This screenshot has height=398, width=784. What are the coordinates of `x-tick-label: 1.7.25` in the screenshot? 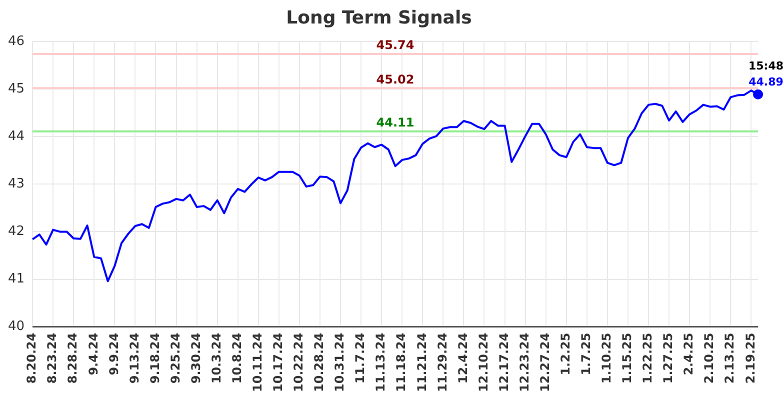 It's located at (586, 354).